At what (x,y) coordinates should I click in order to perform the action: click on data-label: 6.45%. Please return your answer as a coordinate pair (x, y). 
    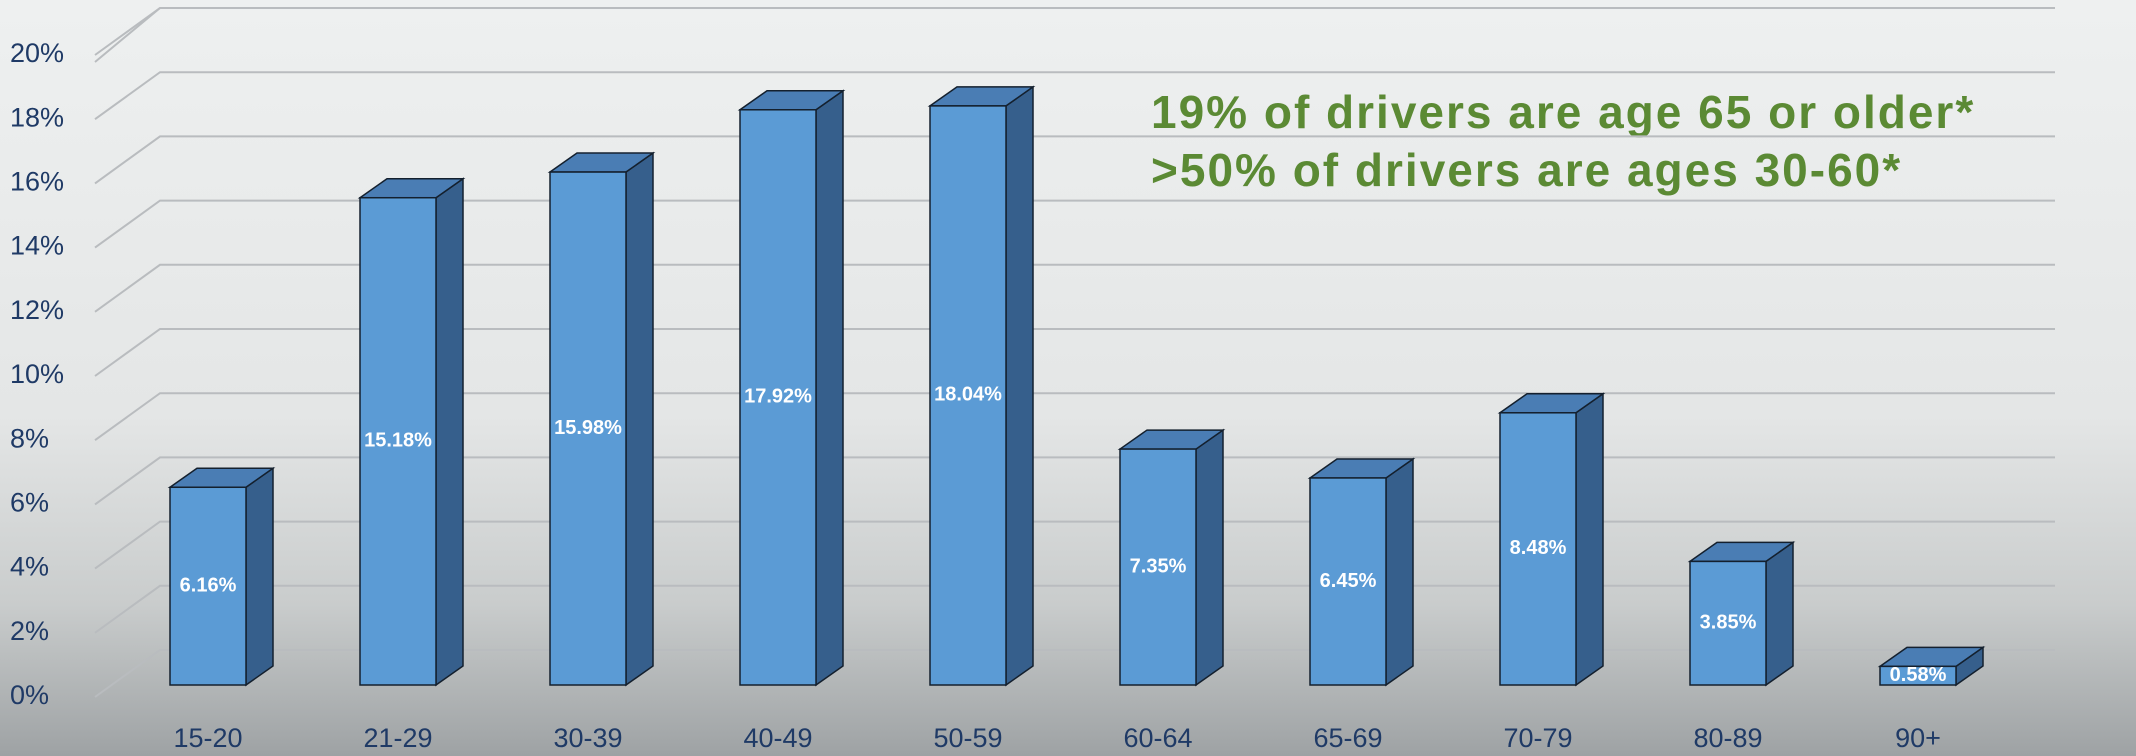
    Looking at the image, I should click on (1348, 581).